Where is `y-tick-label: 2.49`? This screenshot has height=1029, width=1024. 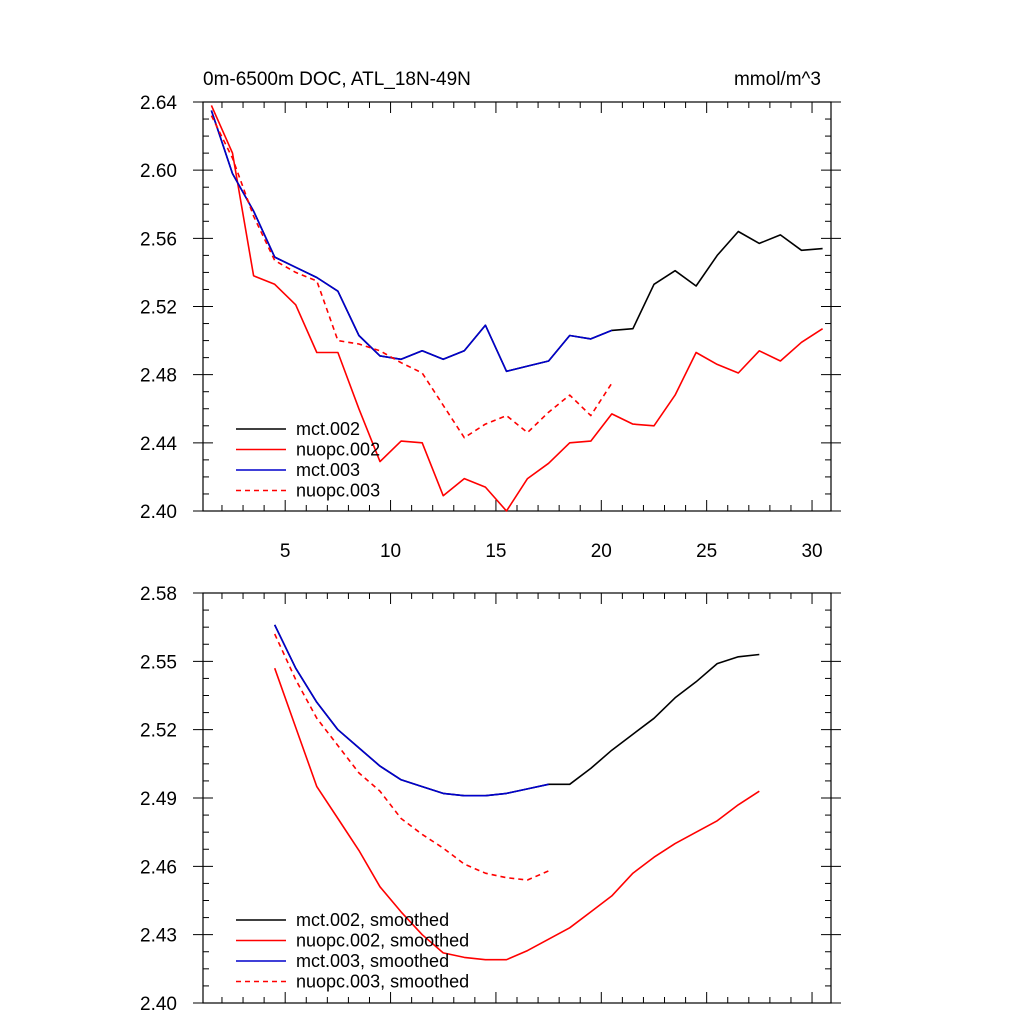
y-tick-label: 2.49 is located at coordinates (158, 799).